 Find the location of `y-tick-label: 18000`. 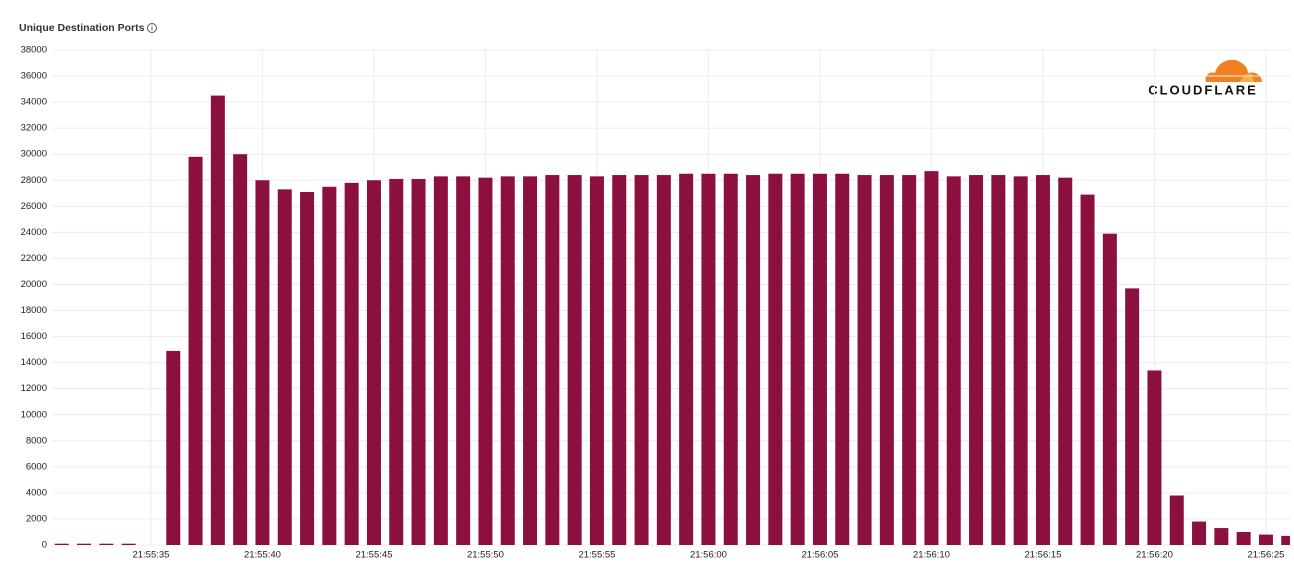

y-tick-label: 18000 is located at coordinates (34, 310).